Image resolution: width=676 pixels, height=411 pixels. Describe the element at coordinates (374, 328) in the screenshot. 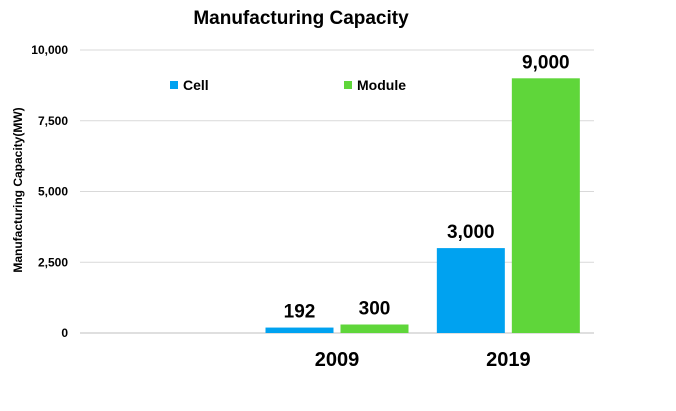

I see `bar-module-2009` at that location.